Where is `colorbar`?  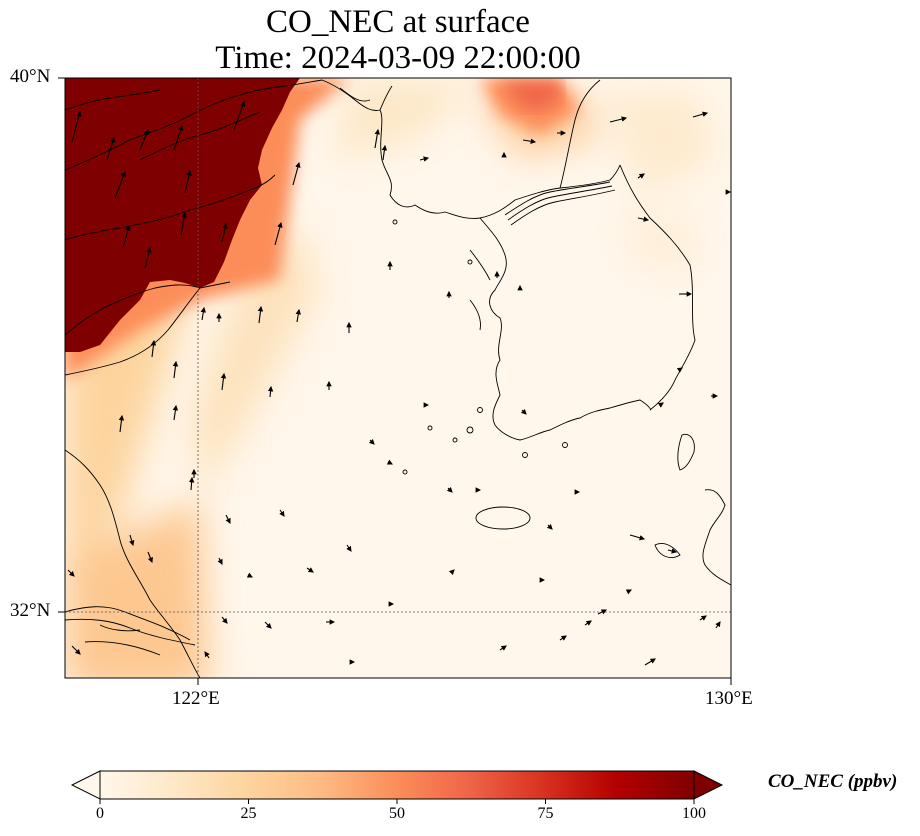 colorbar is located at coordinates (397, 787).